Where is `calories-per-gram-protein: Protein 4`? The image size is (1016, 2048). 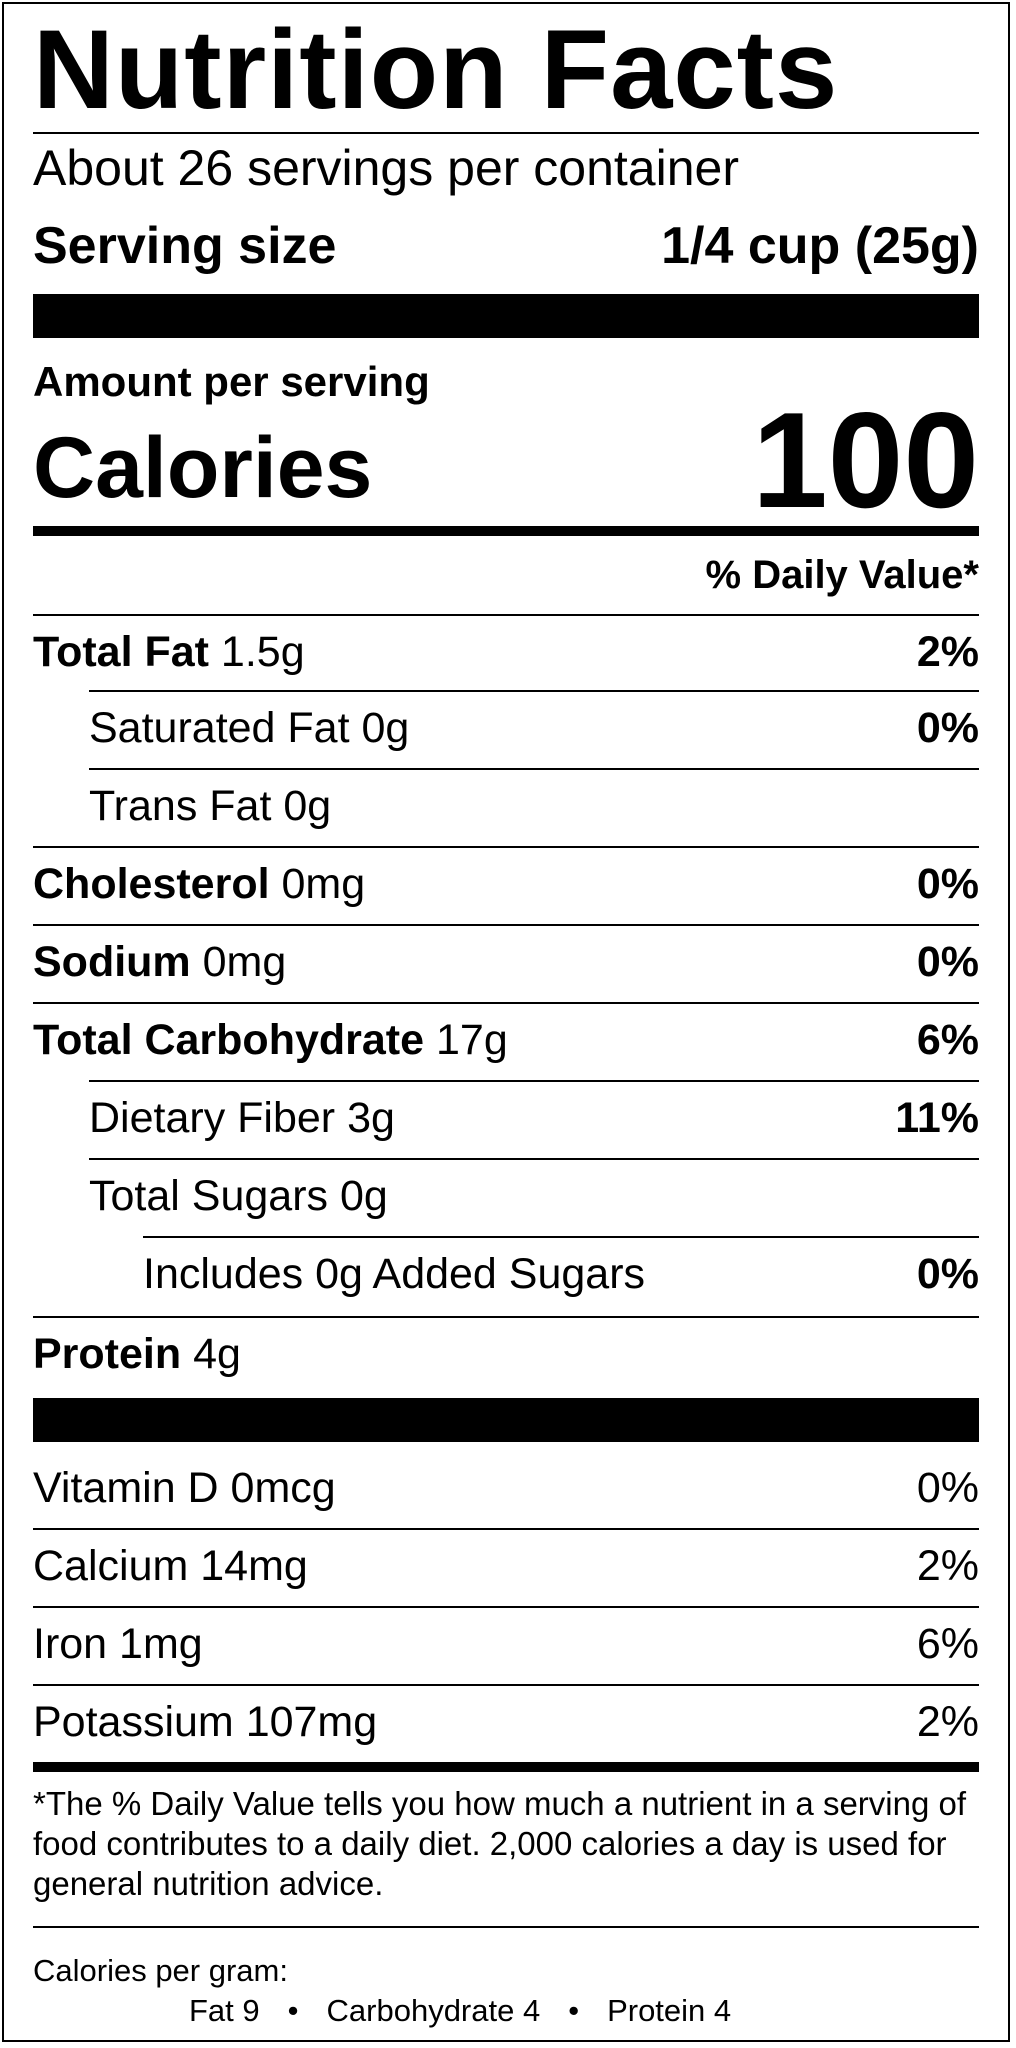
calories-per-gram-protein: Protein 4 is located at coordinates (669, 2010).